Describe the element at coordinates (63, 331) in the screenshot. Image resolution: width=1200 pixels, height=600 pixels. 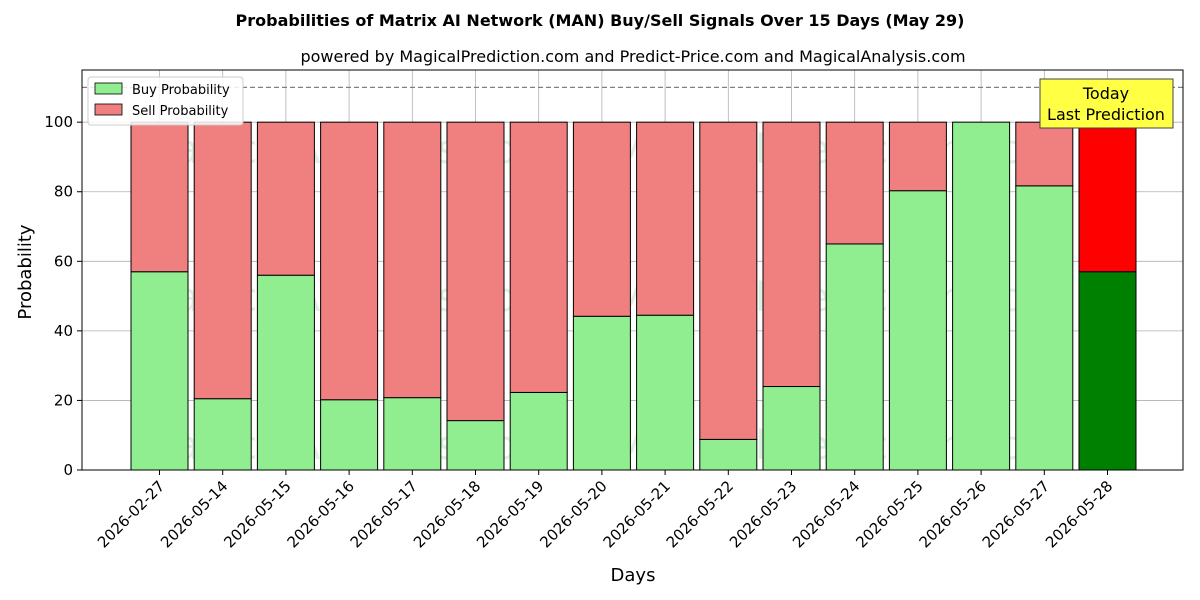
I see `y-tick-label-2: 40` at that location.